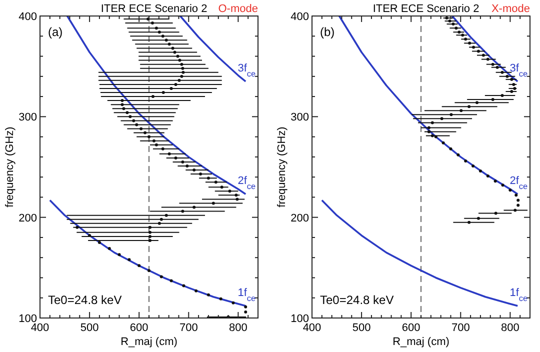 This screenshot has height=352, width=540. I want to click on chart-subtitle: X-mode, so click(510, 9).